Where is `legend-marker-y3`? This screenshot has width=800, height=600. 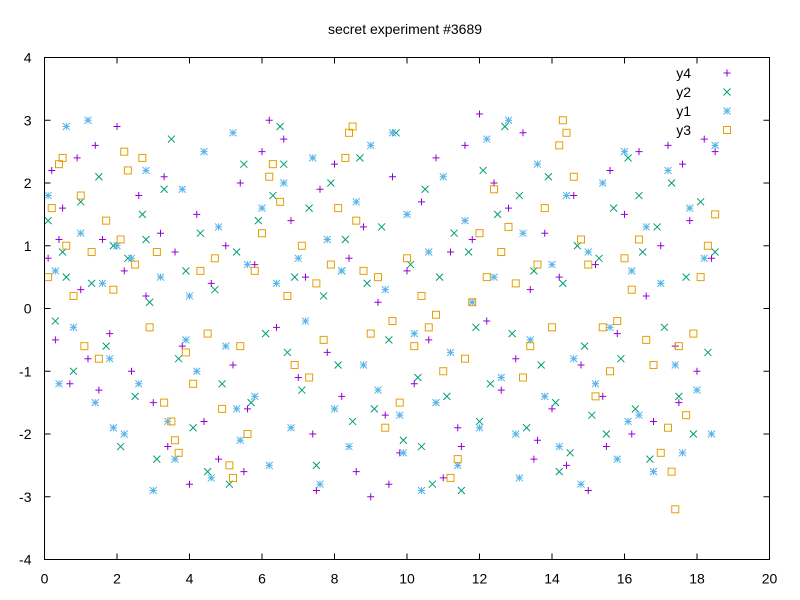 legend-marker-y3 is located at coordinates (727, 130).